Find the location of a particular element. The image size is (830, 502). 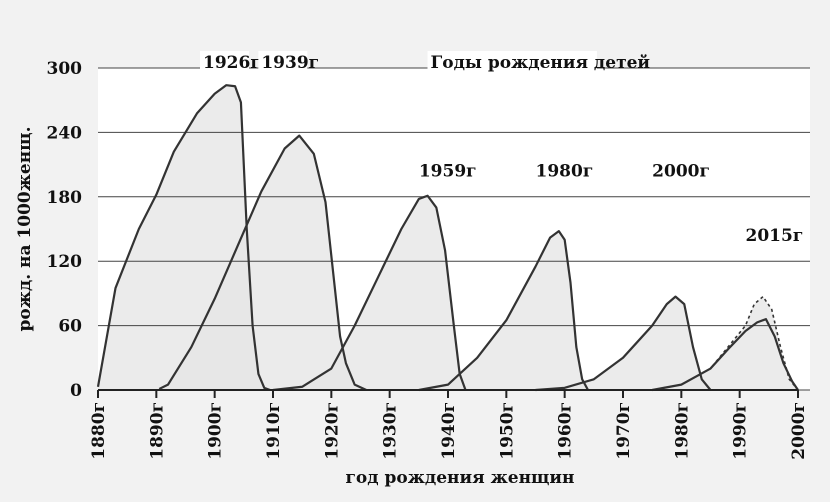

x-tick-label-1890г: 1890г is located at coordinates (157, 431).